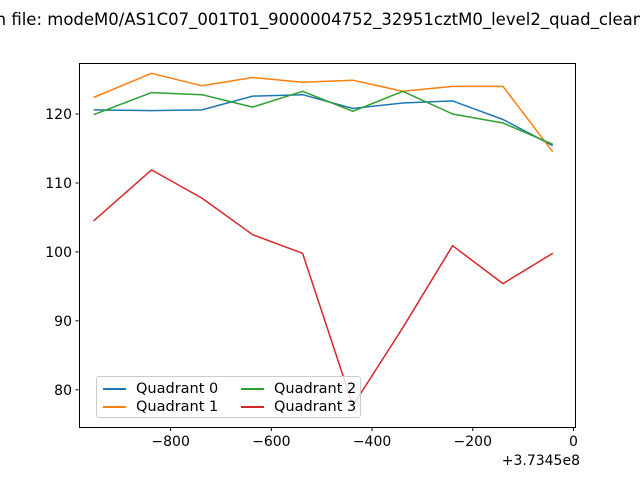 This screenshot has width=640, height=480. What do you see at coordinates (170, 442) in the screenshot?
I see `x-tick-label: −800` at bounding box center [170, 442].